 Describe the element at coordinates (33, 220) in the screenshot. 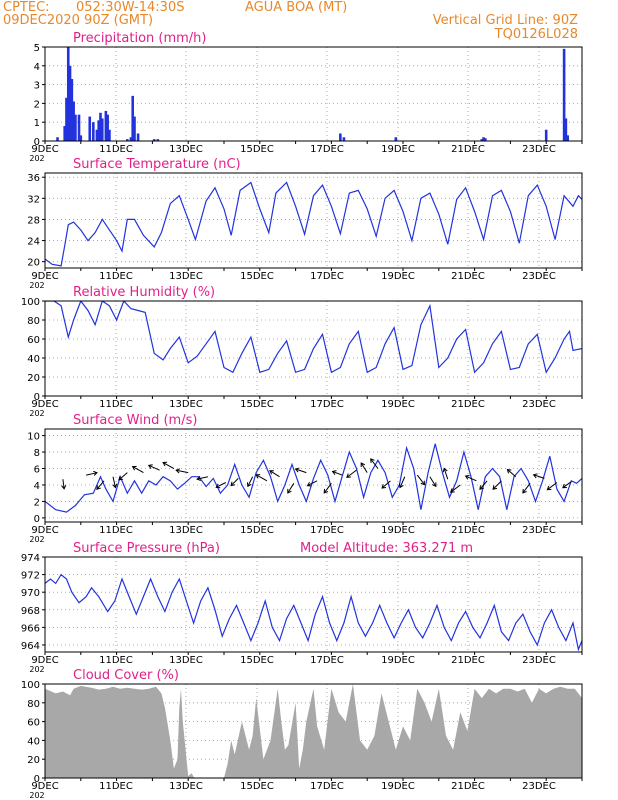

I see `y-tick-label: 28` at that location.